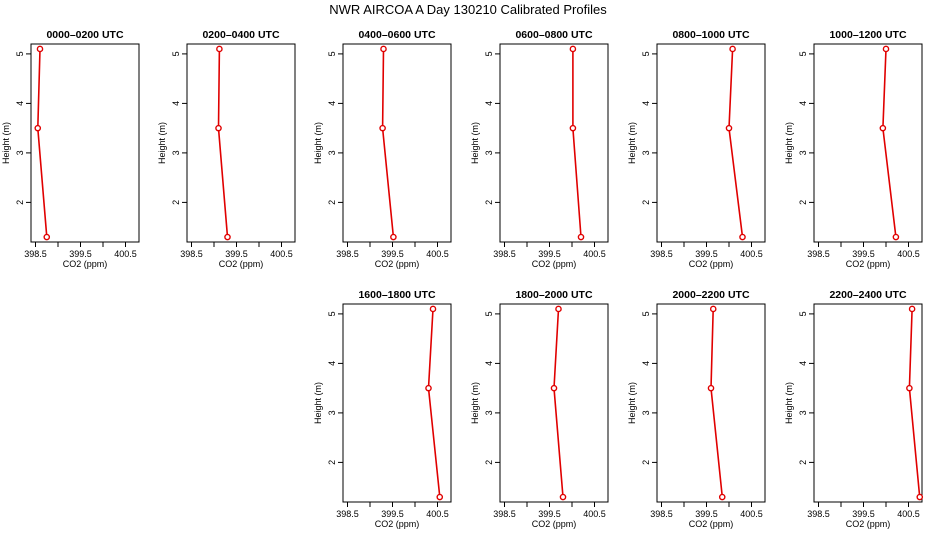  What do you see at coordinates (240, 35) in the screenshot?
I see `panel-title: 0200–0400 UTC` at bounding box center [240, 35].